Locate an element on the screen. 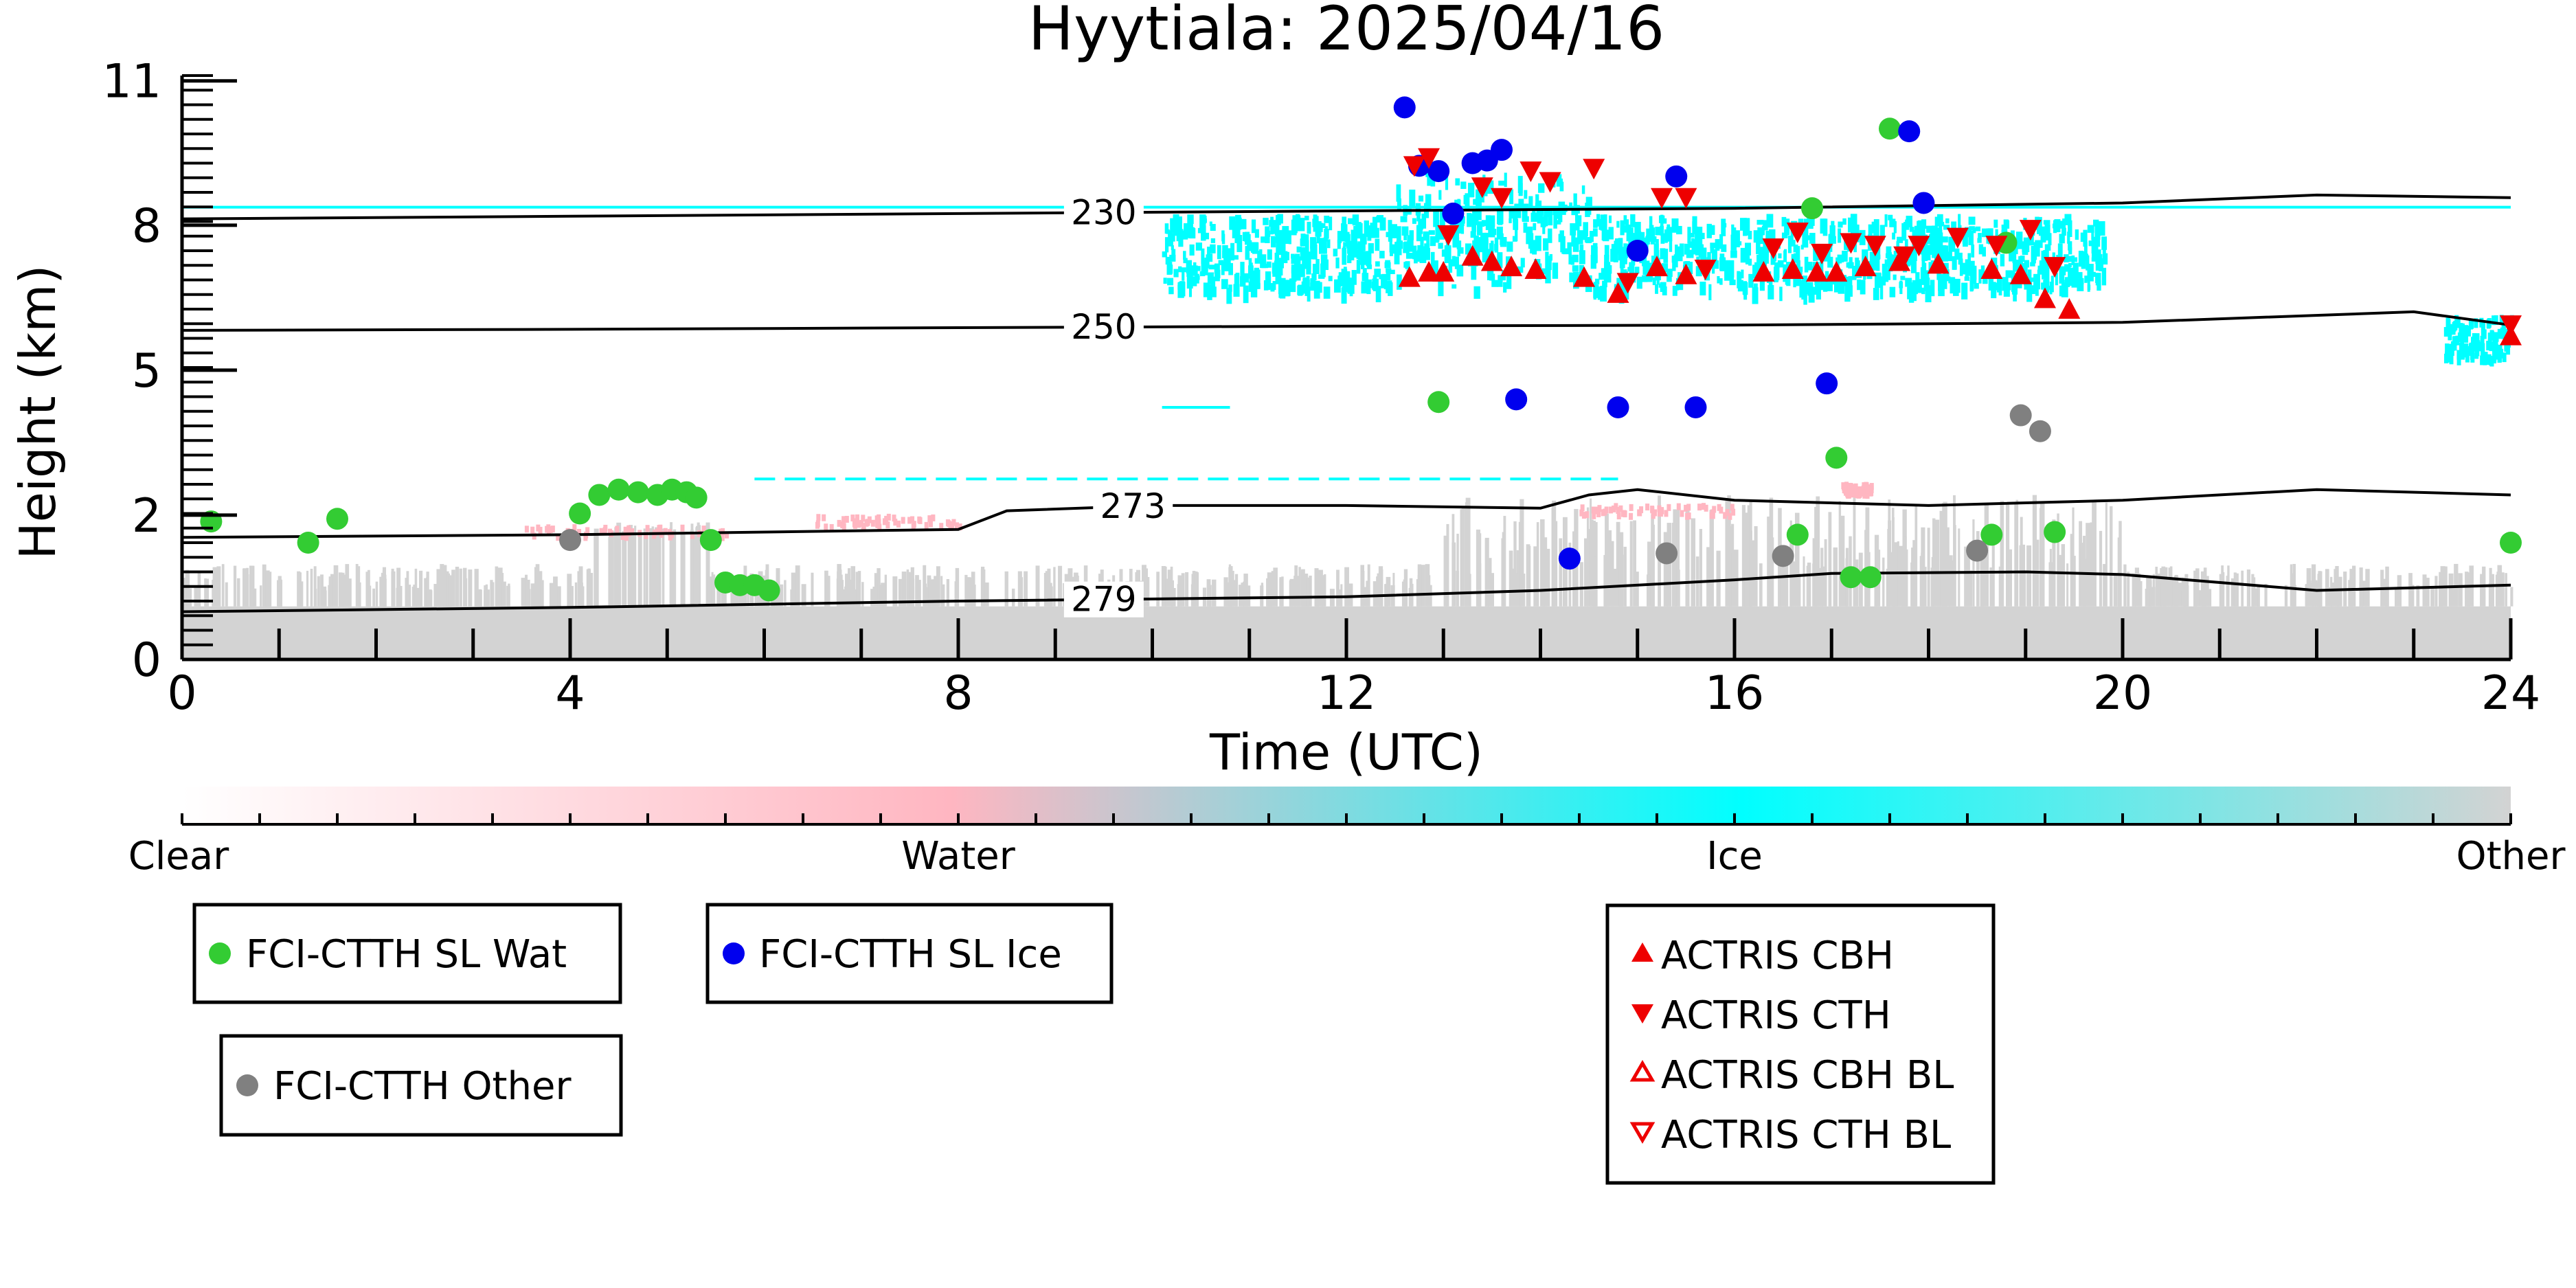 The width and height of the screenshot is (2576, 1288). fci-ctth-other-point is located at coordinates (1667, 553).